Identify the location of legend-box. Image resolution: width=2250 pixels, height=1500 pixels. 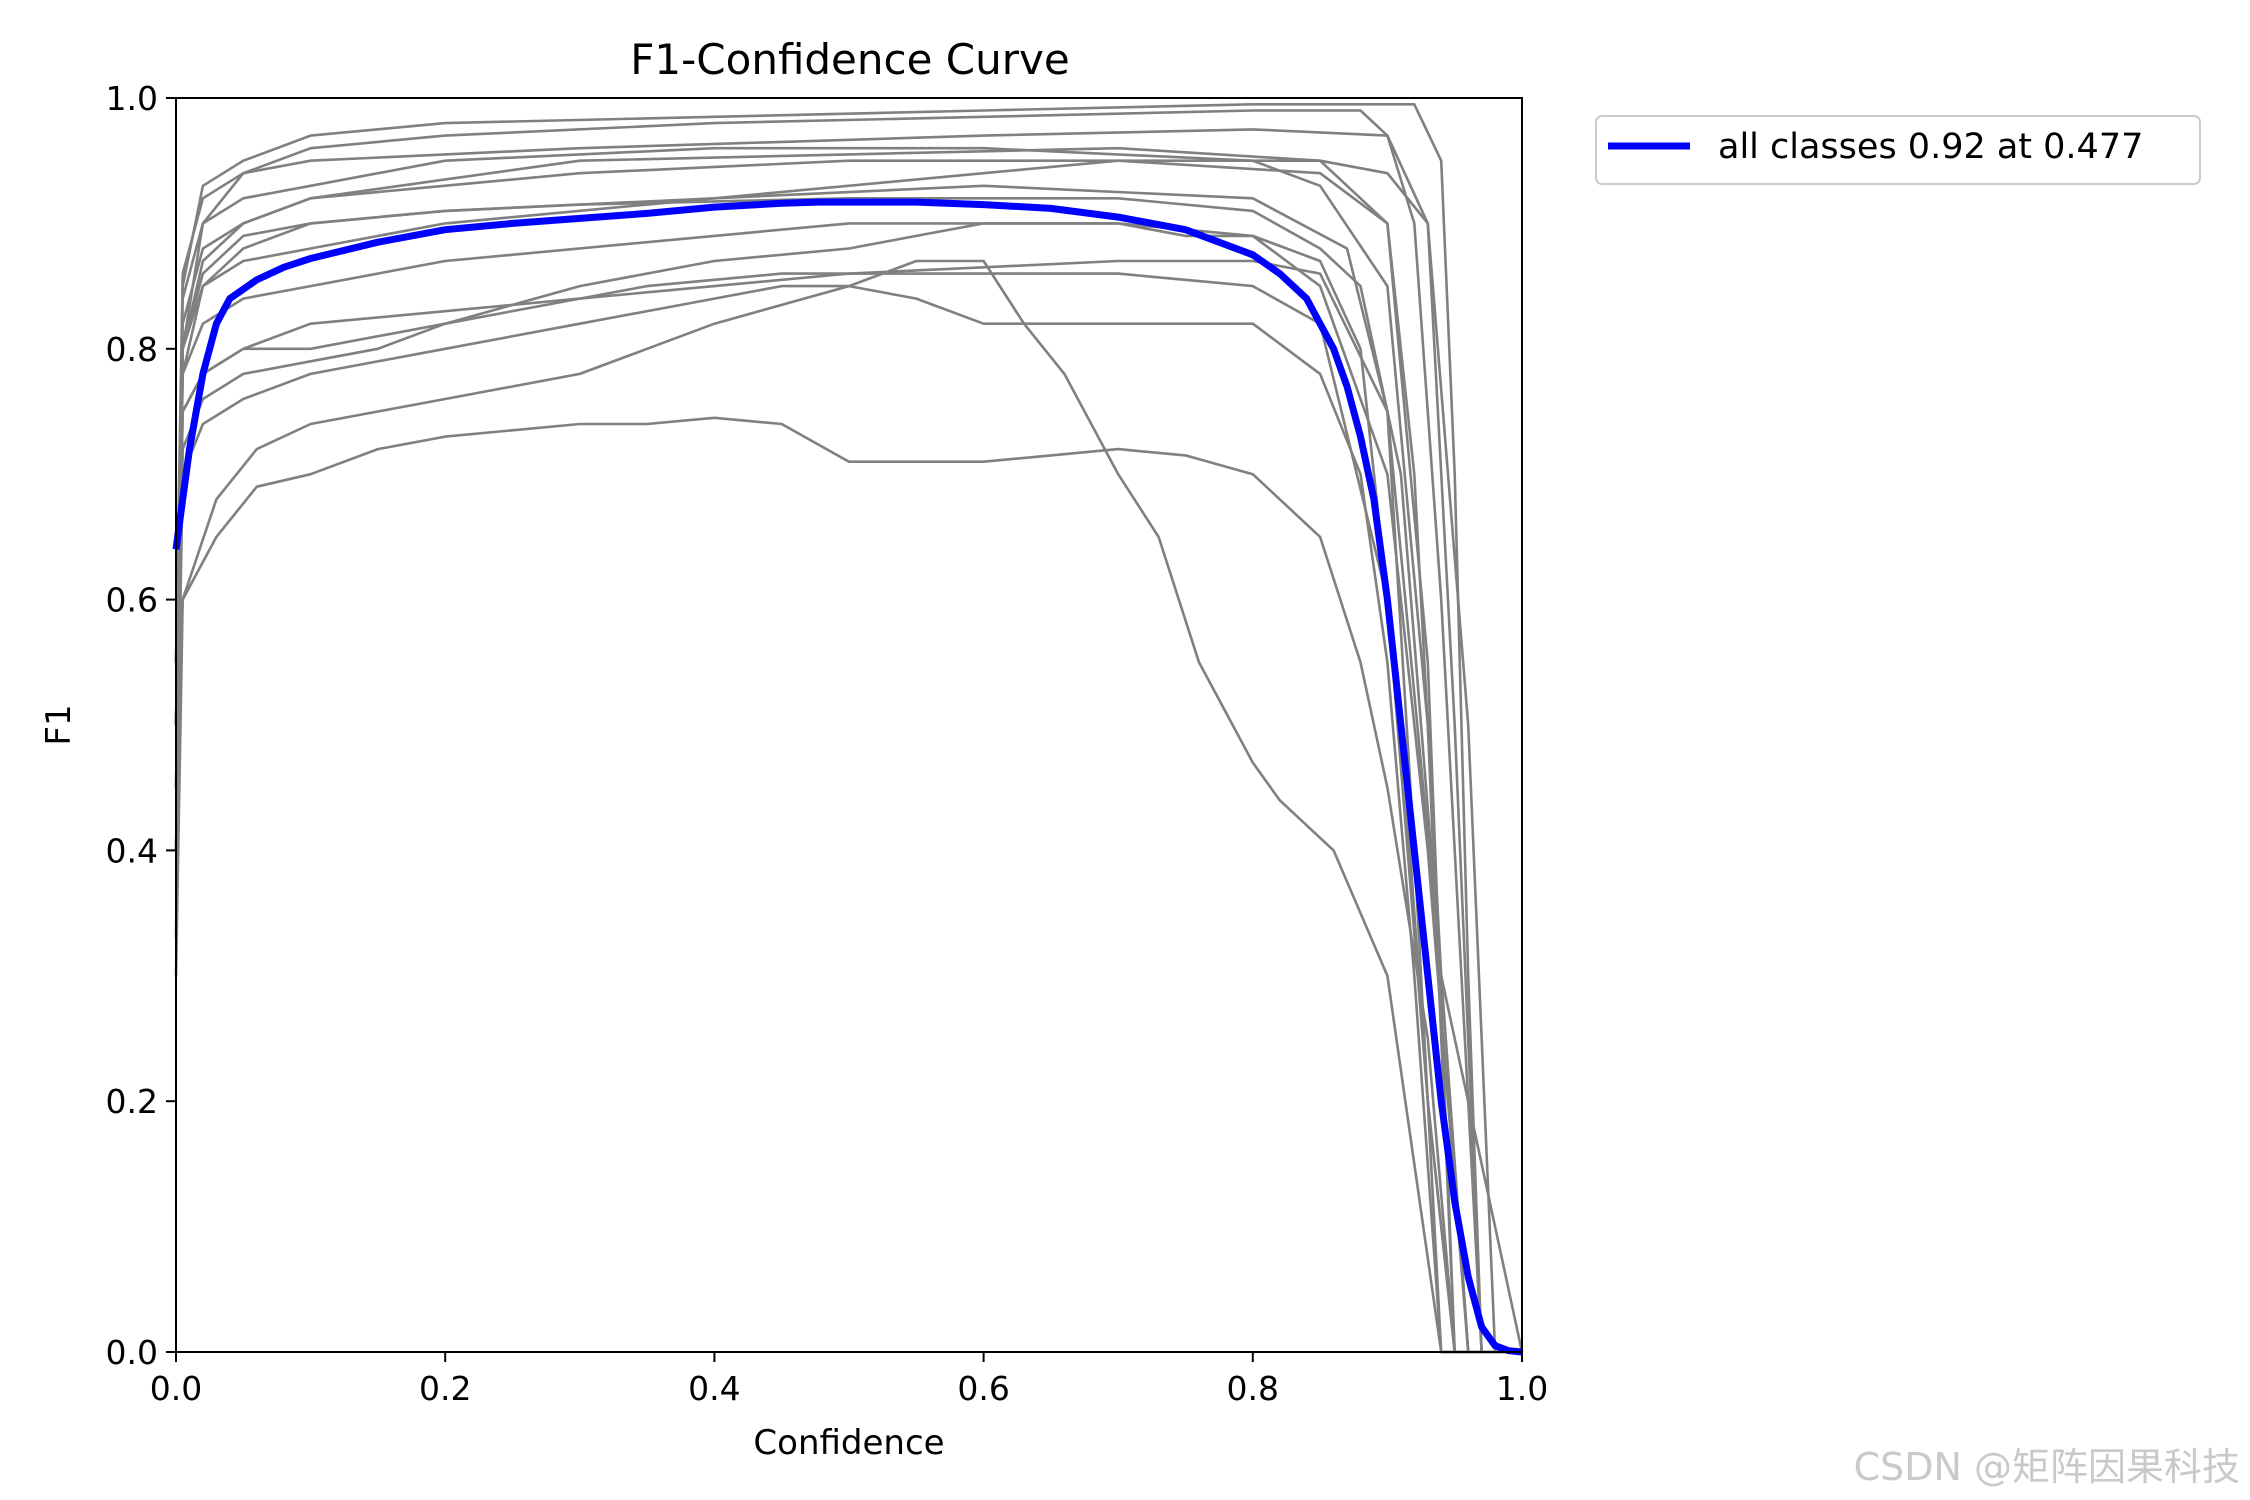
(1898, 150).